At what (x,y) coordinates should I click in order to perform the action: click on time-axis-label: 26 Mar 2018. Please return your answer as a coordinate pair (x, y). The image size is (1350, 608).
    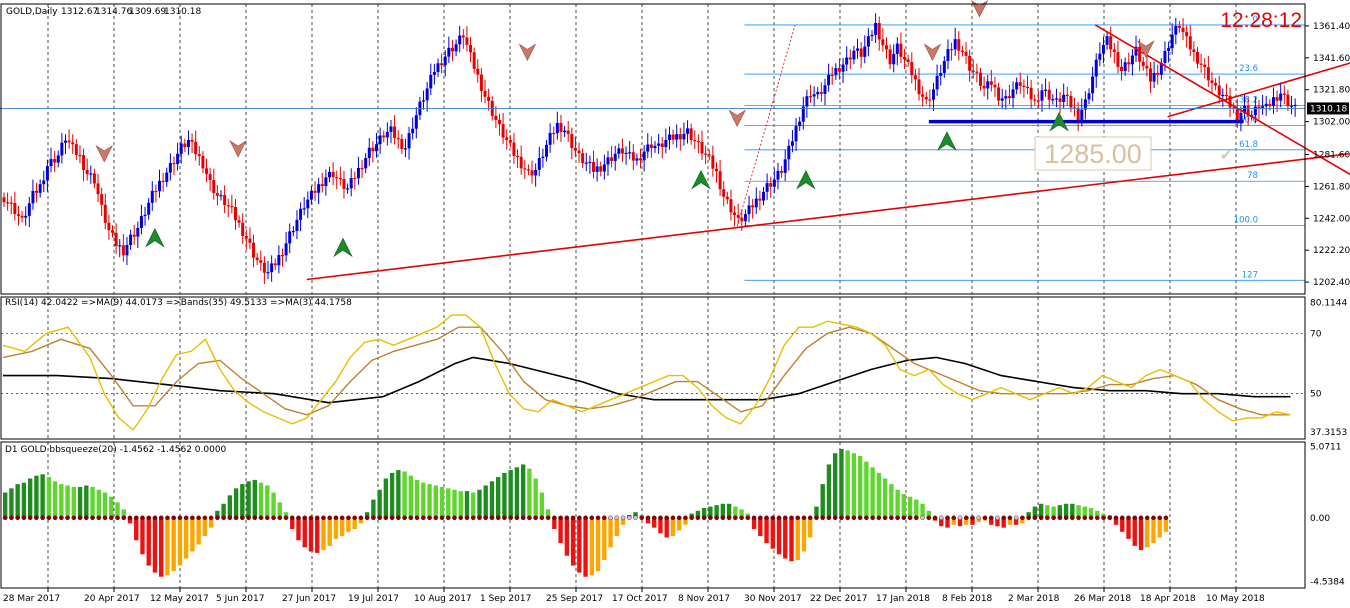
    Looking at the image, I should click on (1102, 599).